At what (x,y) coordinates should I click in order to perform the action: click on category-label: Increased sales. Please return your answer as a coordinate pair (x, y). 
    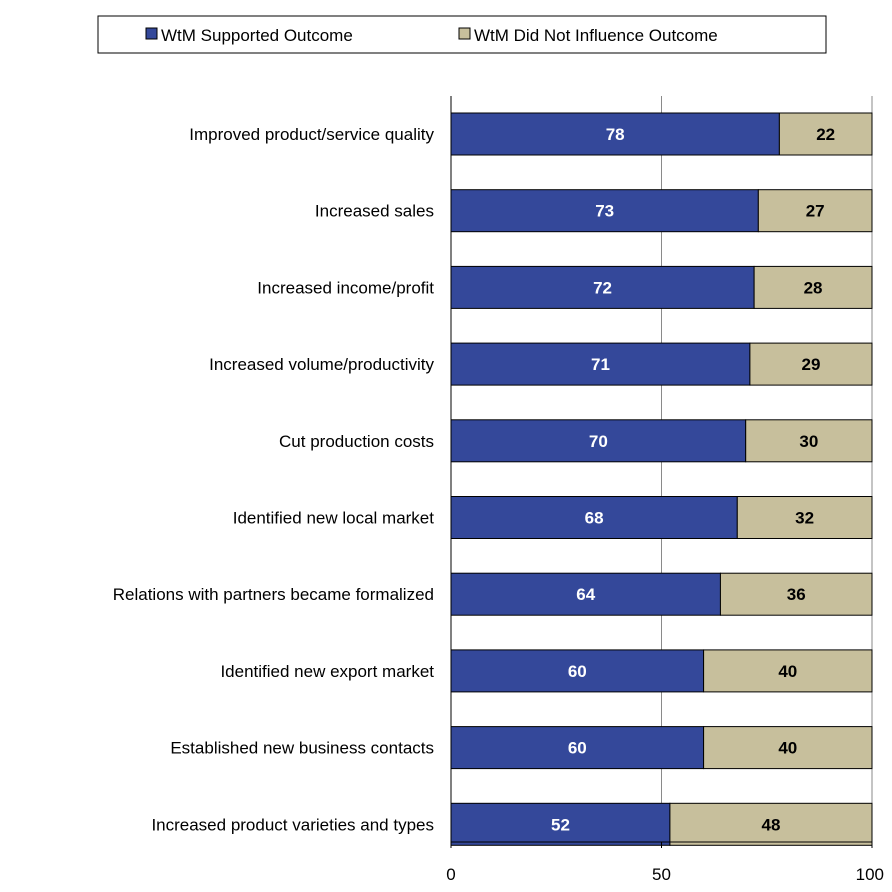
    Looking at the image, I should click on (374, 211).